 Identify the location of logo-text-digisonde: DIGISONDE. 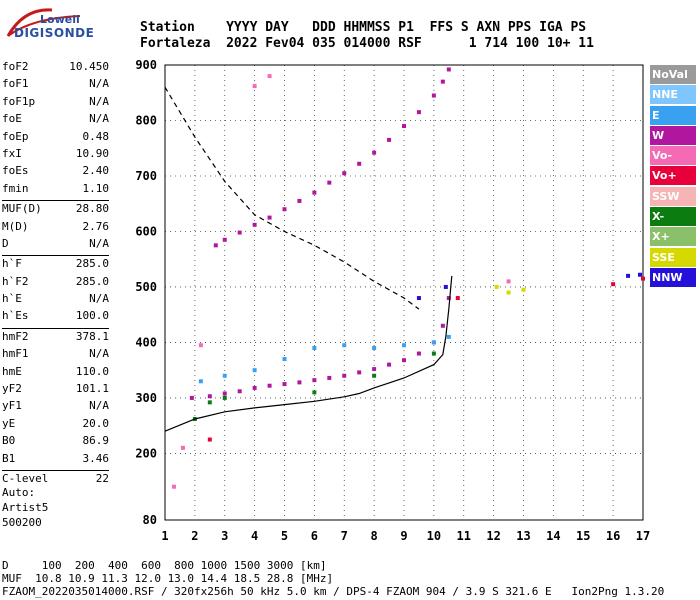
(54, 33).